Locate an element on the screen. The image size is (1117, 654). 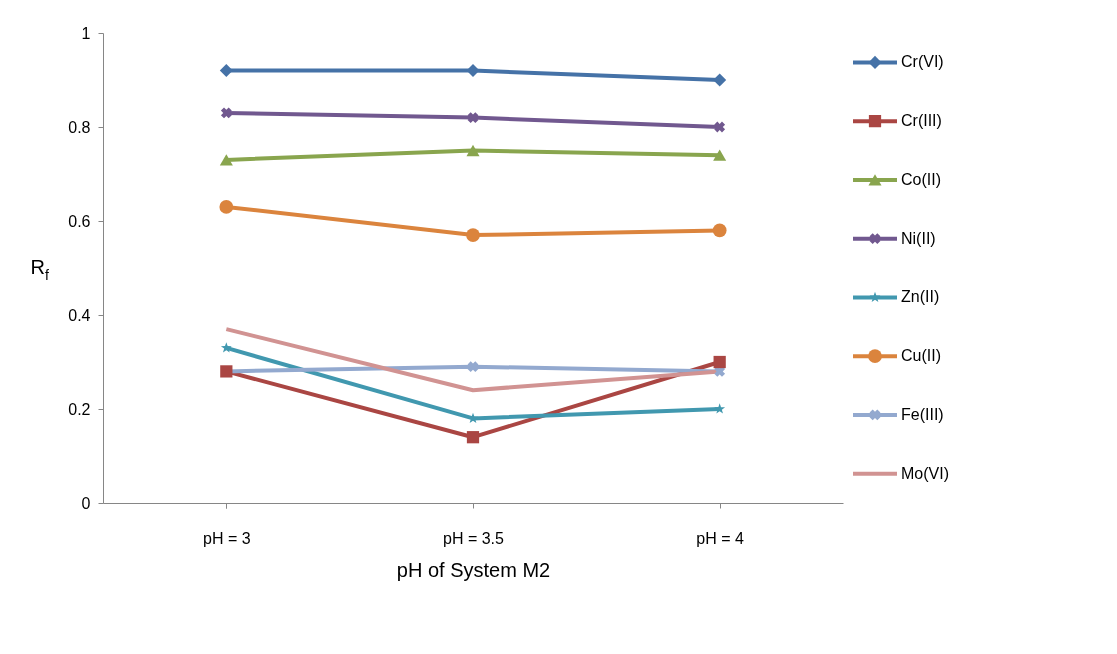
legend-label: Cu(II) is located at coordinates (921, 356).